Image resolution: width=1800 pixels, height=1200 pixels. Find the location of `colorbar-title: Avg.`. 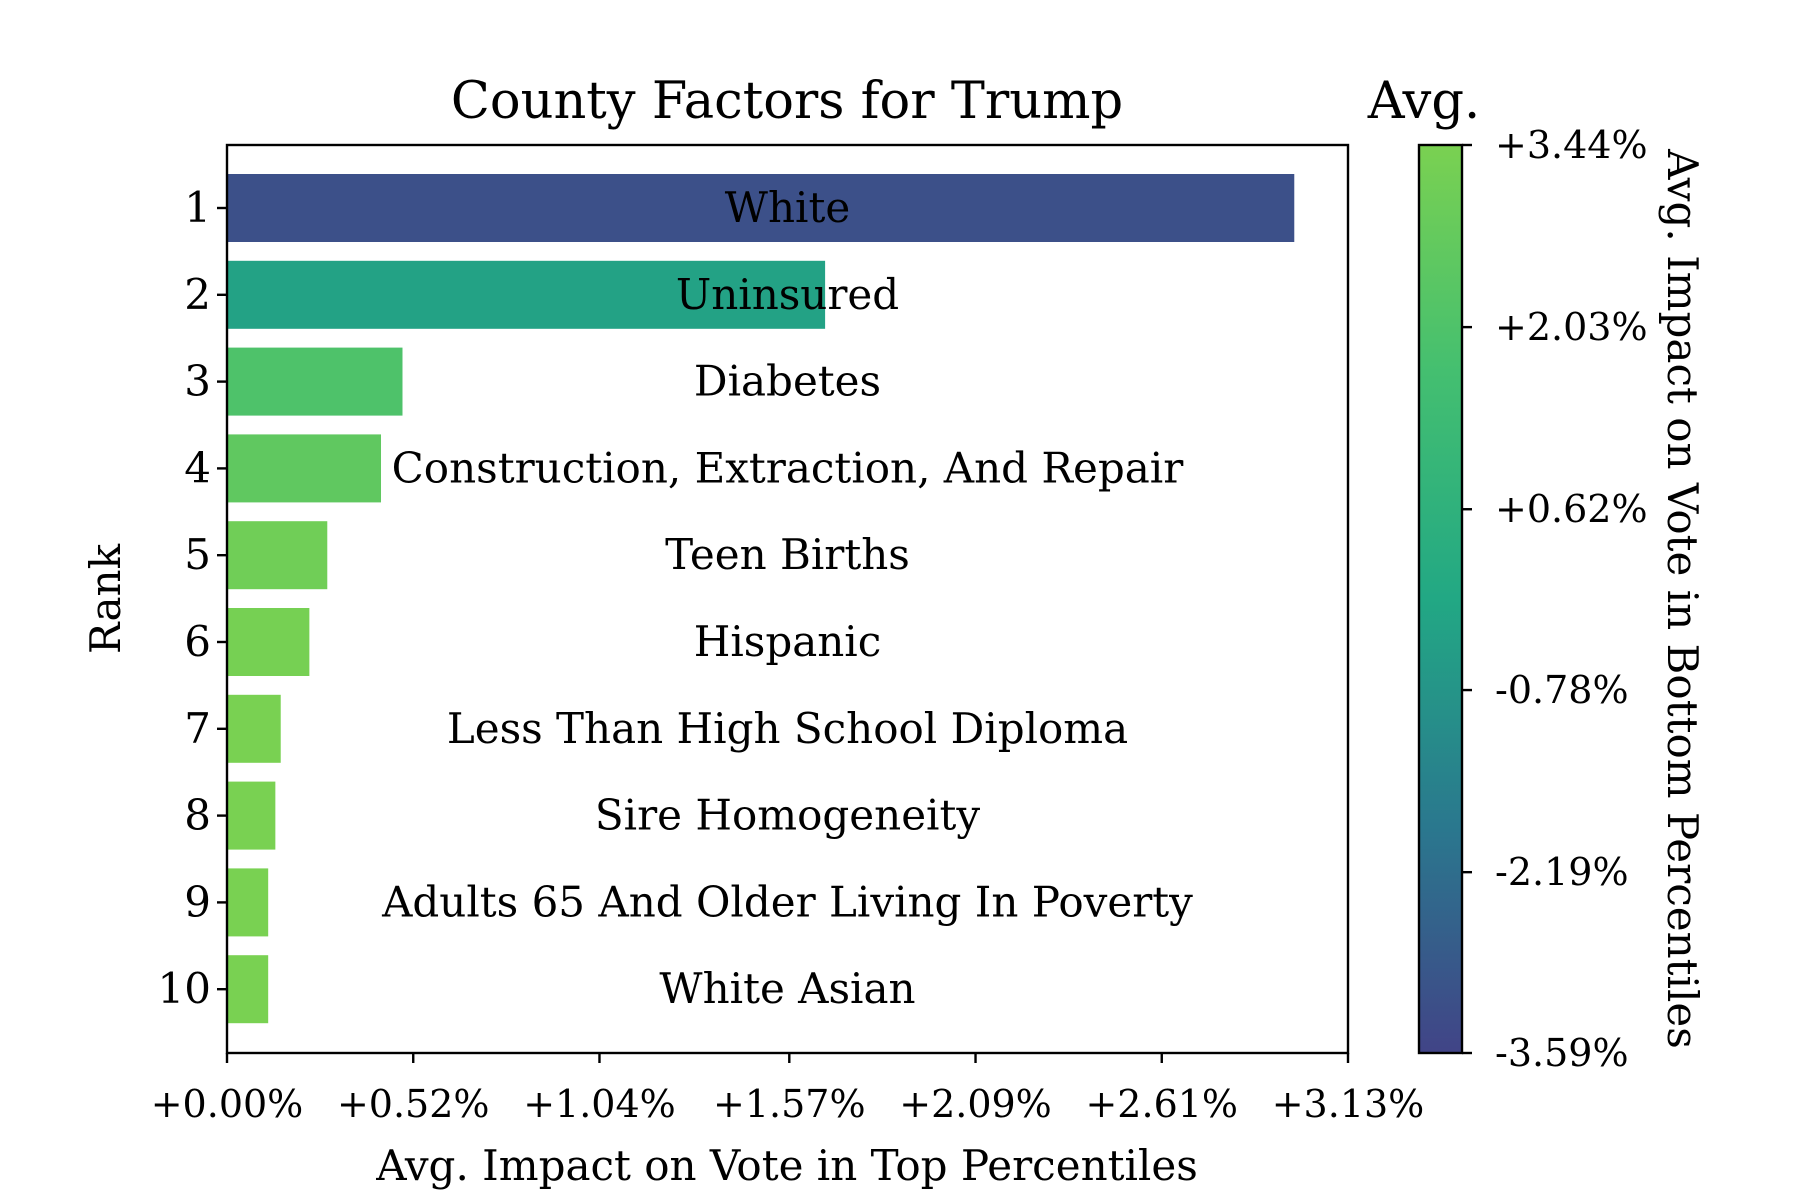

colorbar-title: Avg. is located at coordinates (1423, 101).